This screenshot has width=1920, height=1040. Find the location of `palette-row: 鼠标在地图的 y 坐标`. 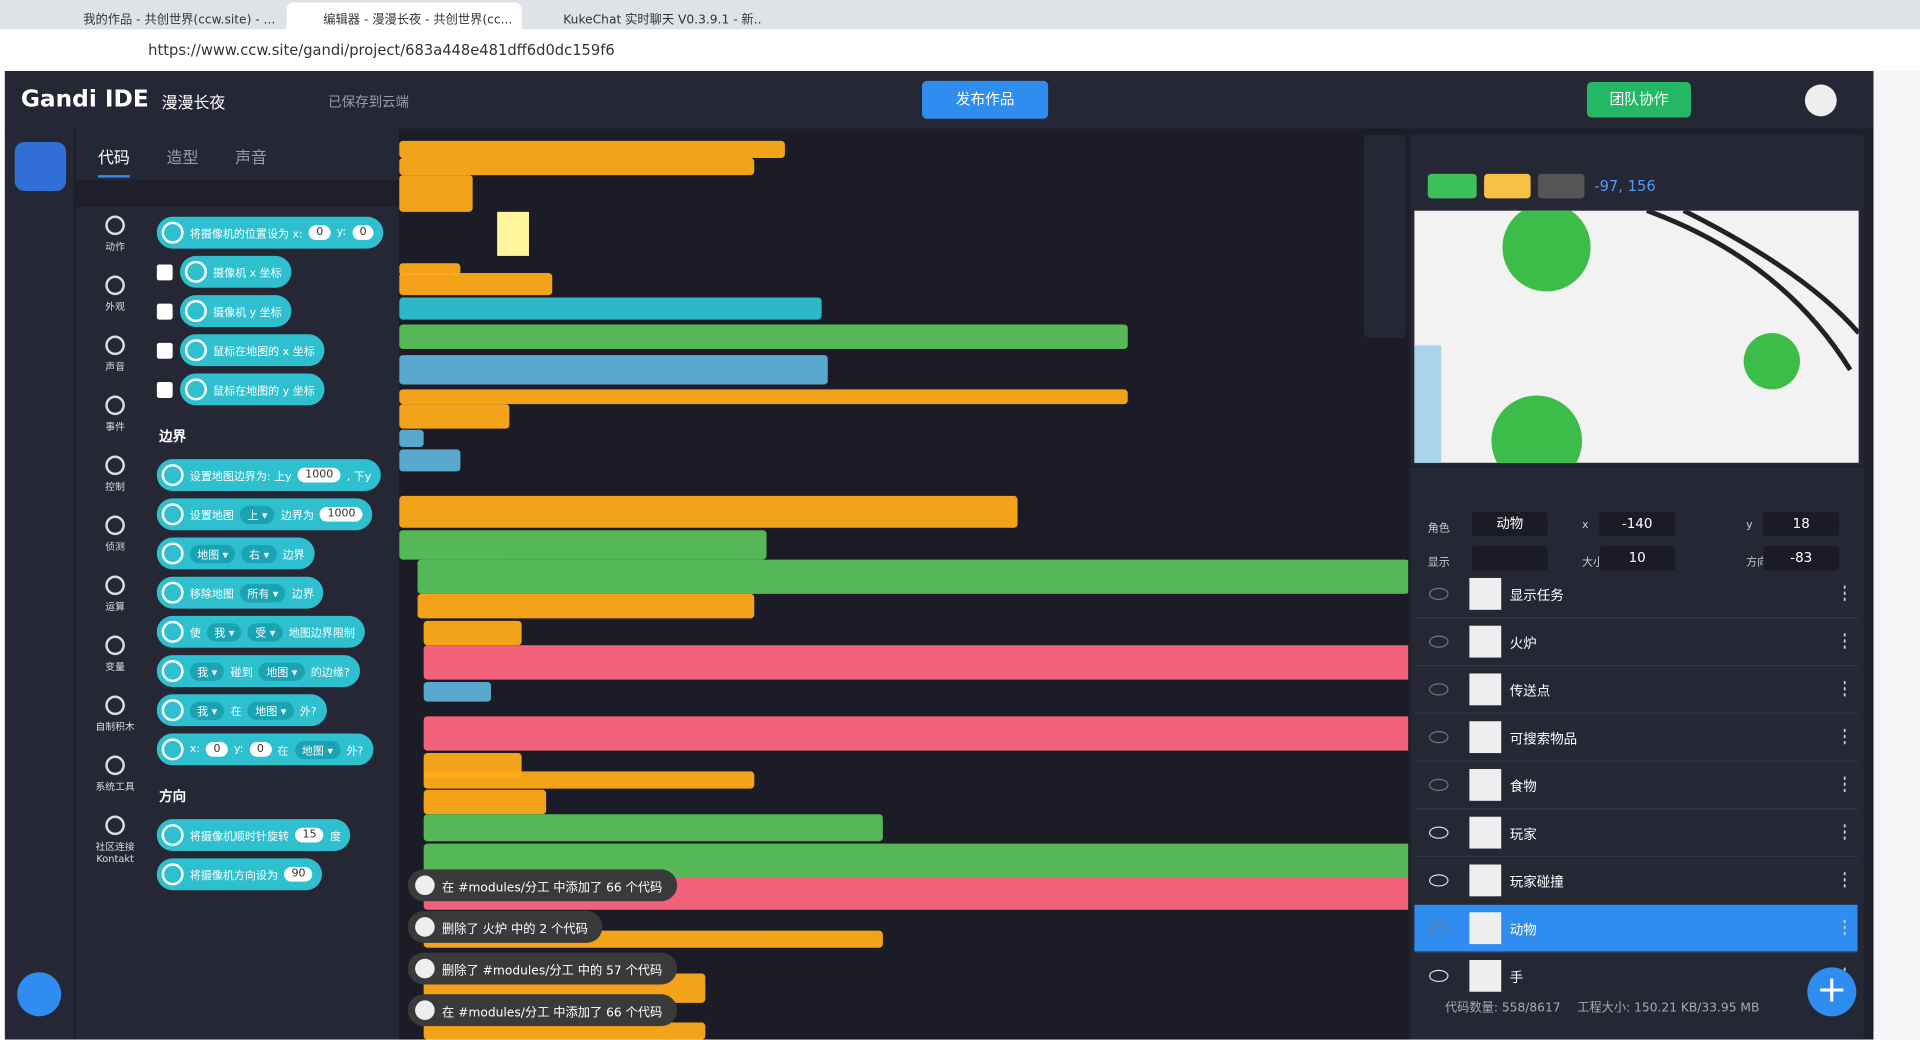

palette-row: 鼠标在地图的 y 坐标 is located at coordinates (277, 389).